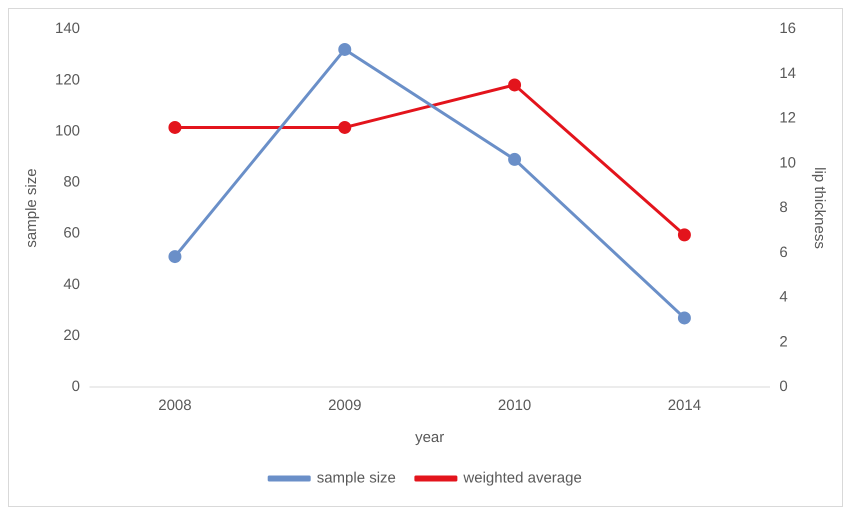 This screenshot has width=851, height=515. What do you see at coordinates (67, 79) in the screenshot?
I see `y-tick-label: 120` at bounding box center [67, 79].